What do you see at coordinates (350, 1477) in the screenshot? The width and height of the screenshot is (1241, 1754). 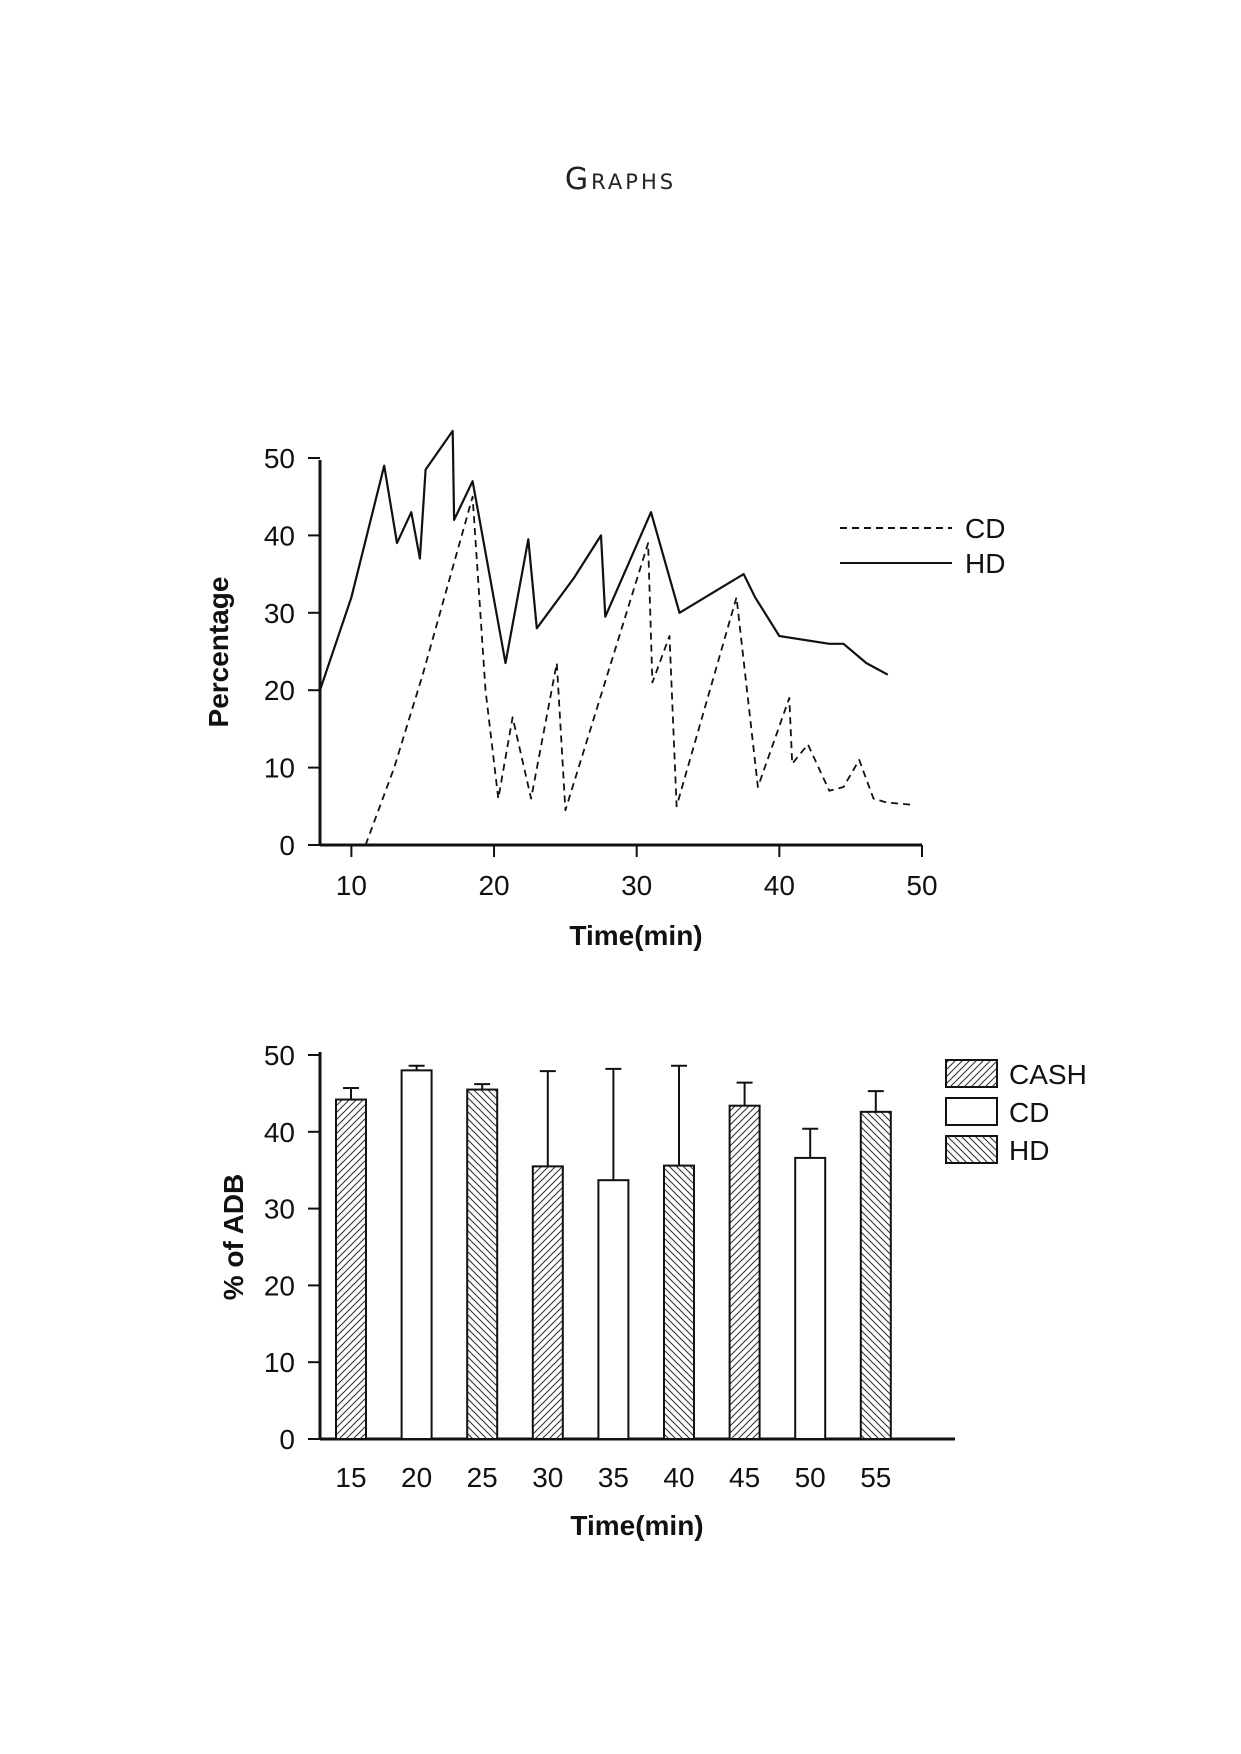 I see `x-tick-label: 15` at bounding box center [350, 1477].